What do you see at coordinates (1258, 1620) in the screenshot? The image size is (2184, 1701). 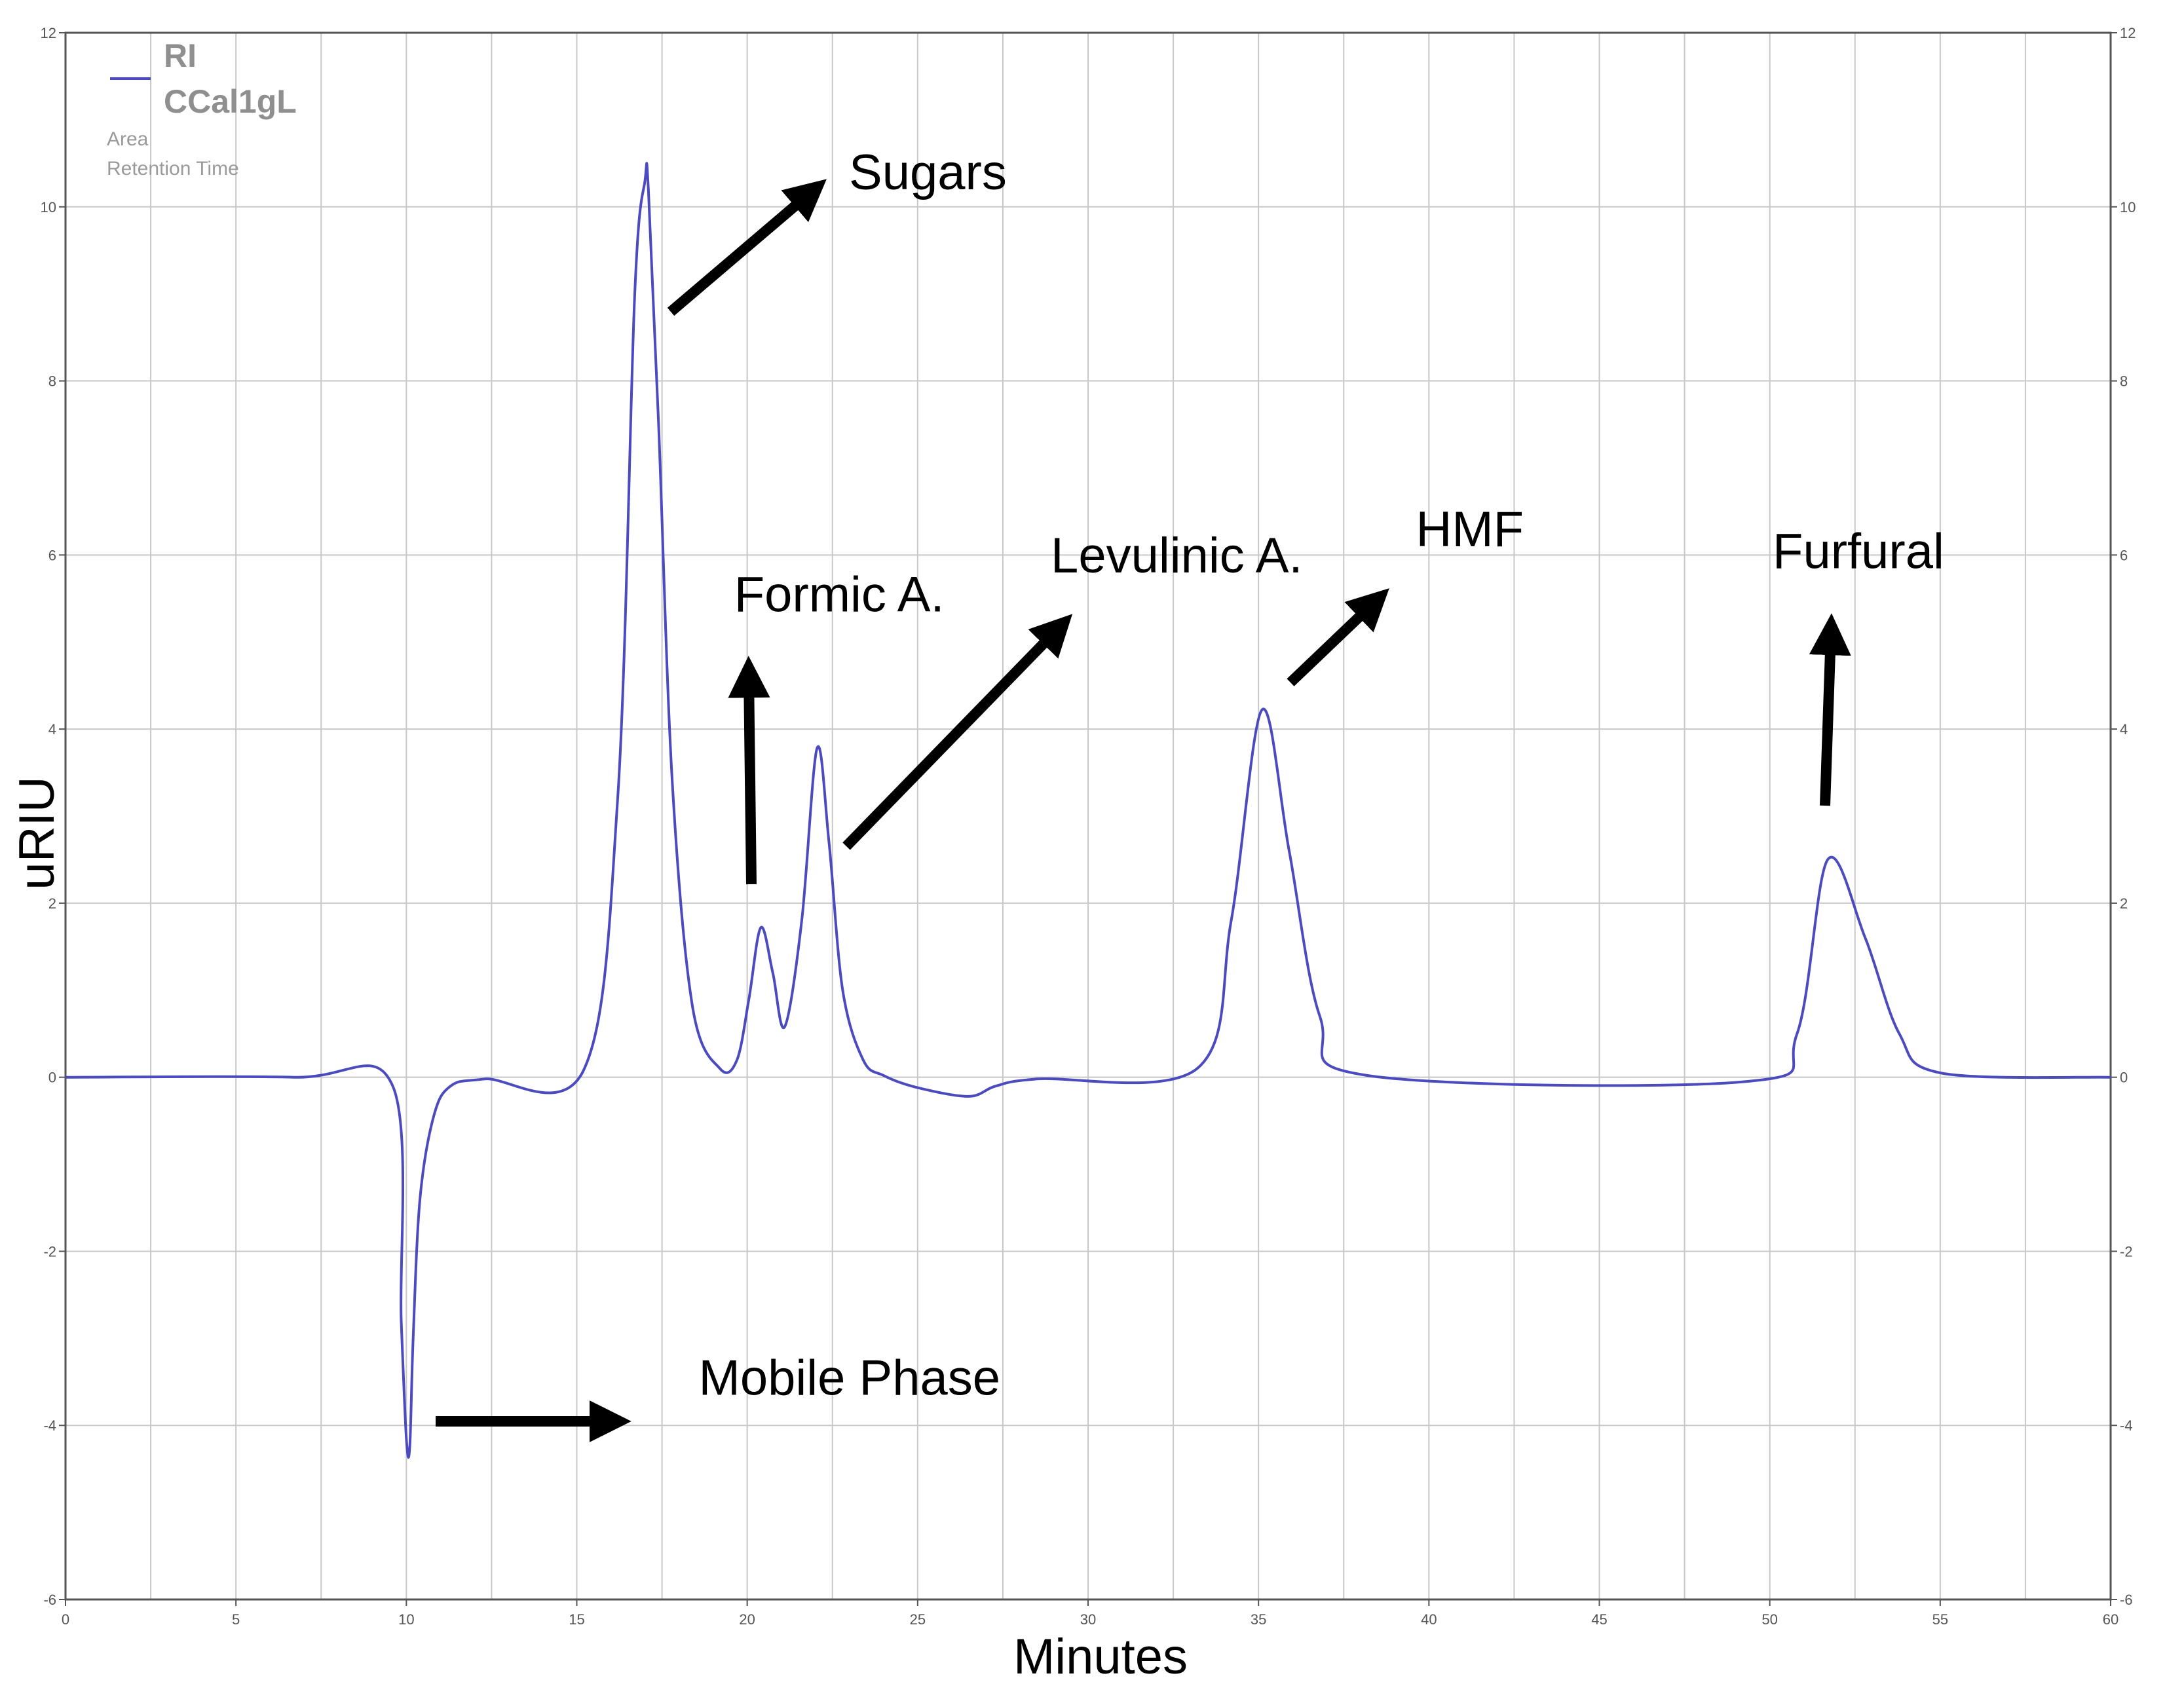 I see `x-tick-label: 35` at bounding box center [1258, 1620].